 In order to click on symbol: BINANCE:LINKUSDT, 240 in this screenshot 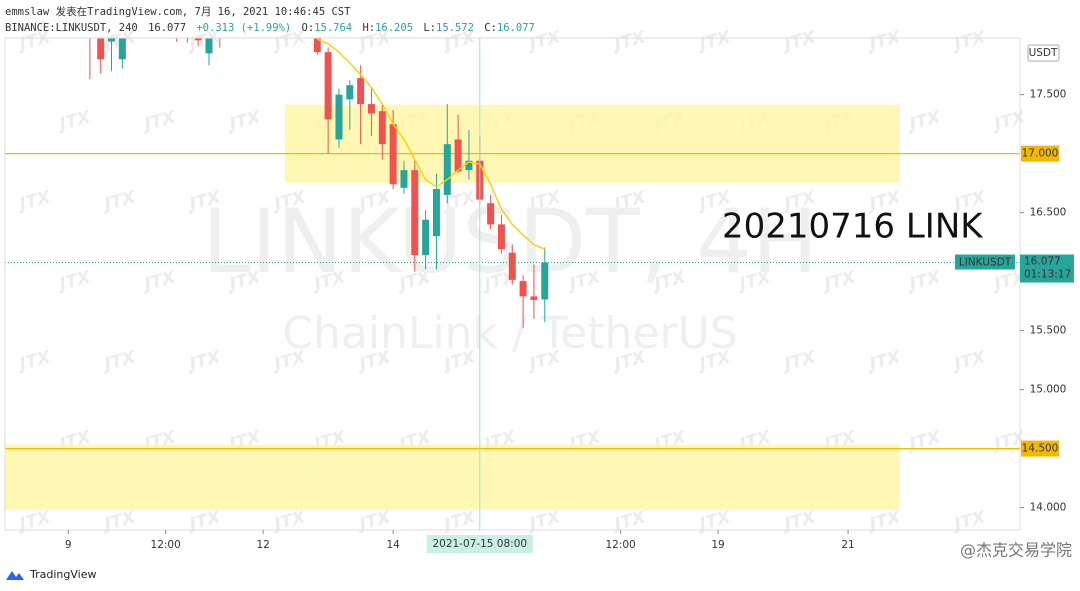, I will do `click(71, 28)`.